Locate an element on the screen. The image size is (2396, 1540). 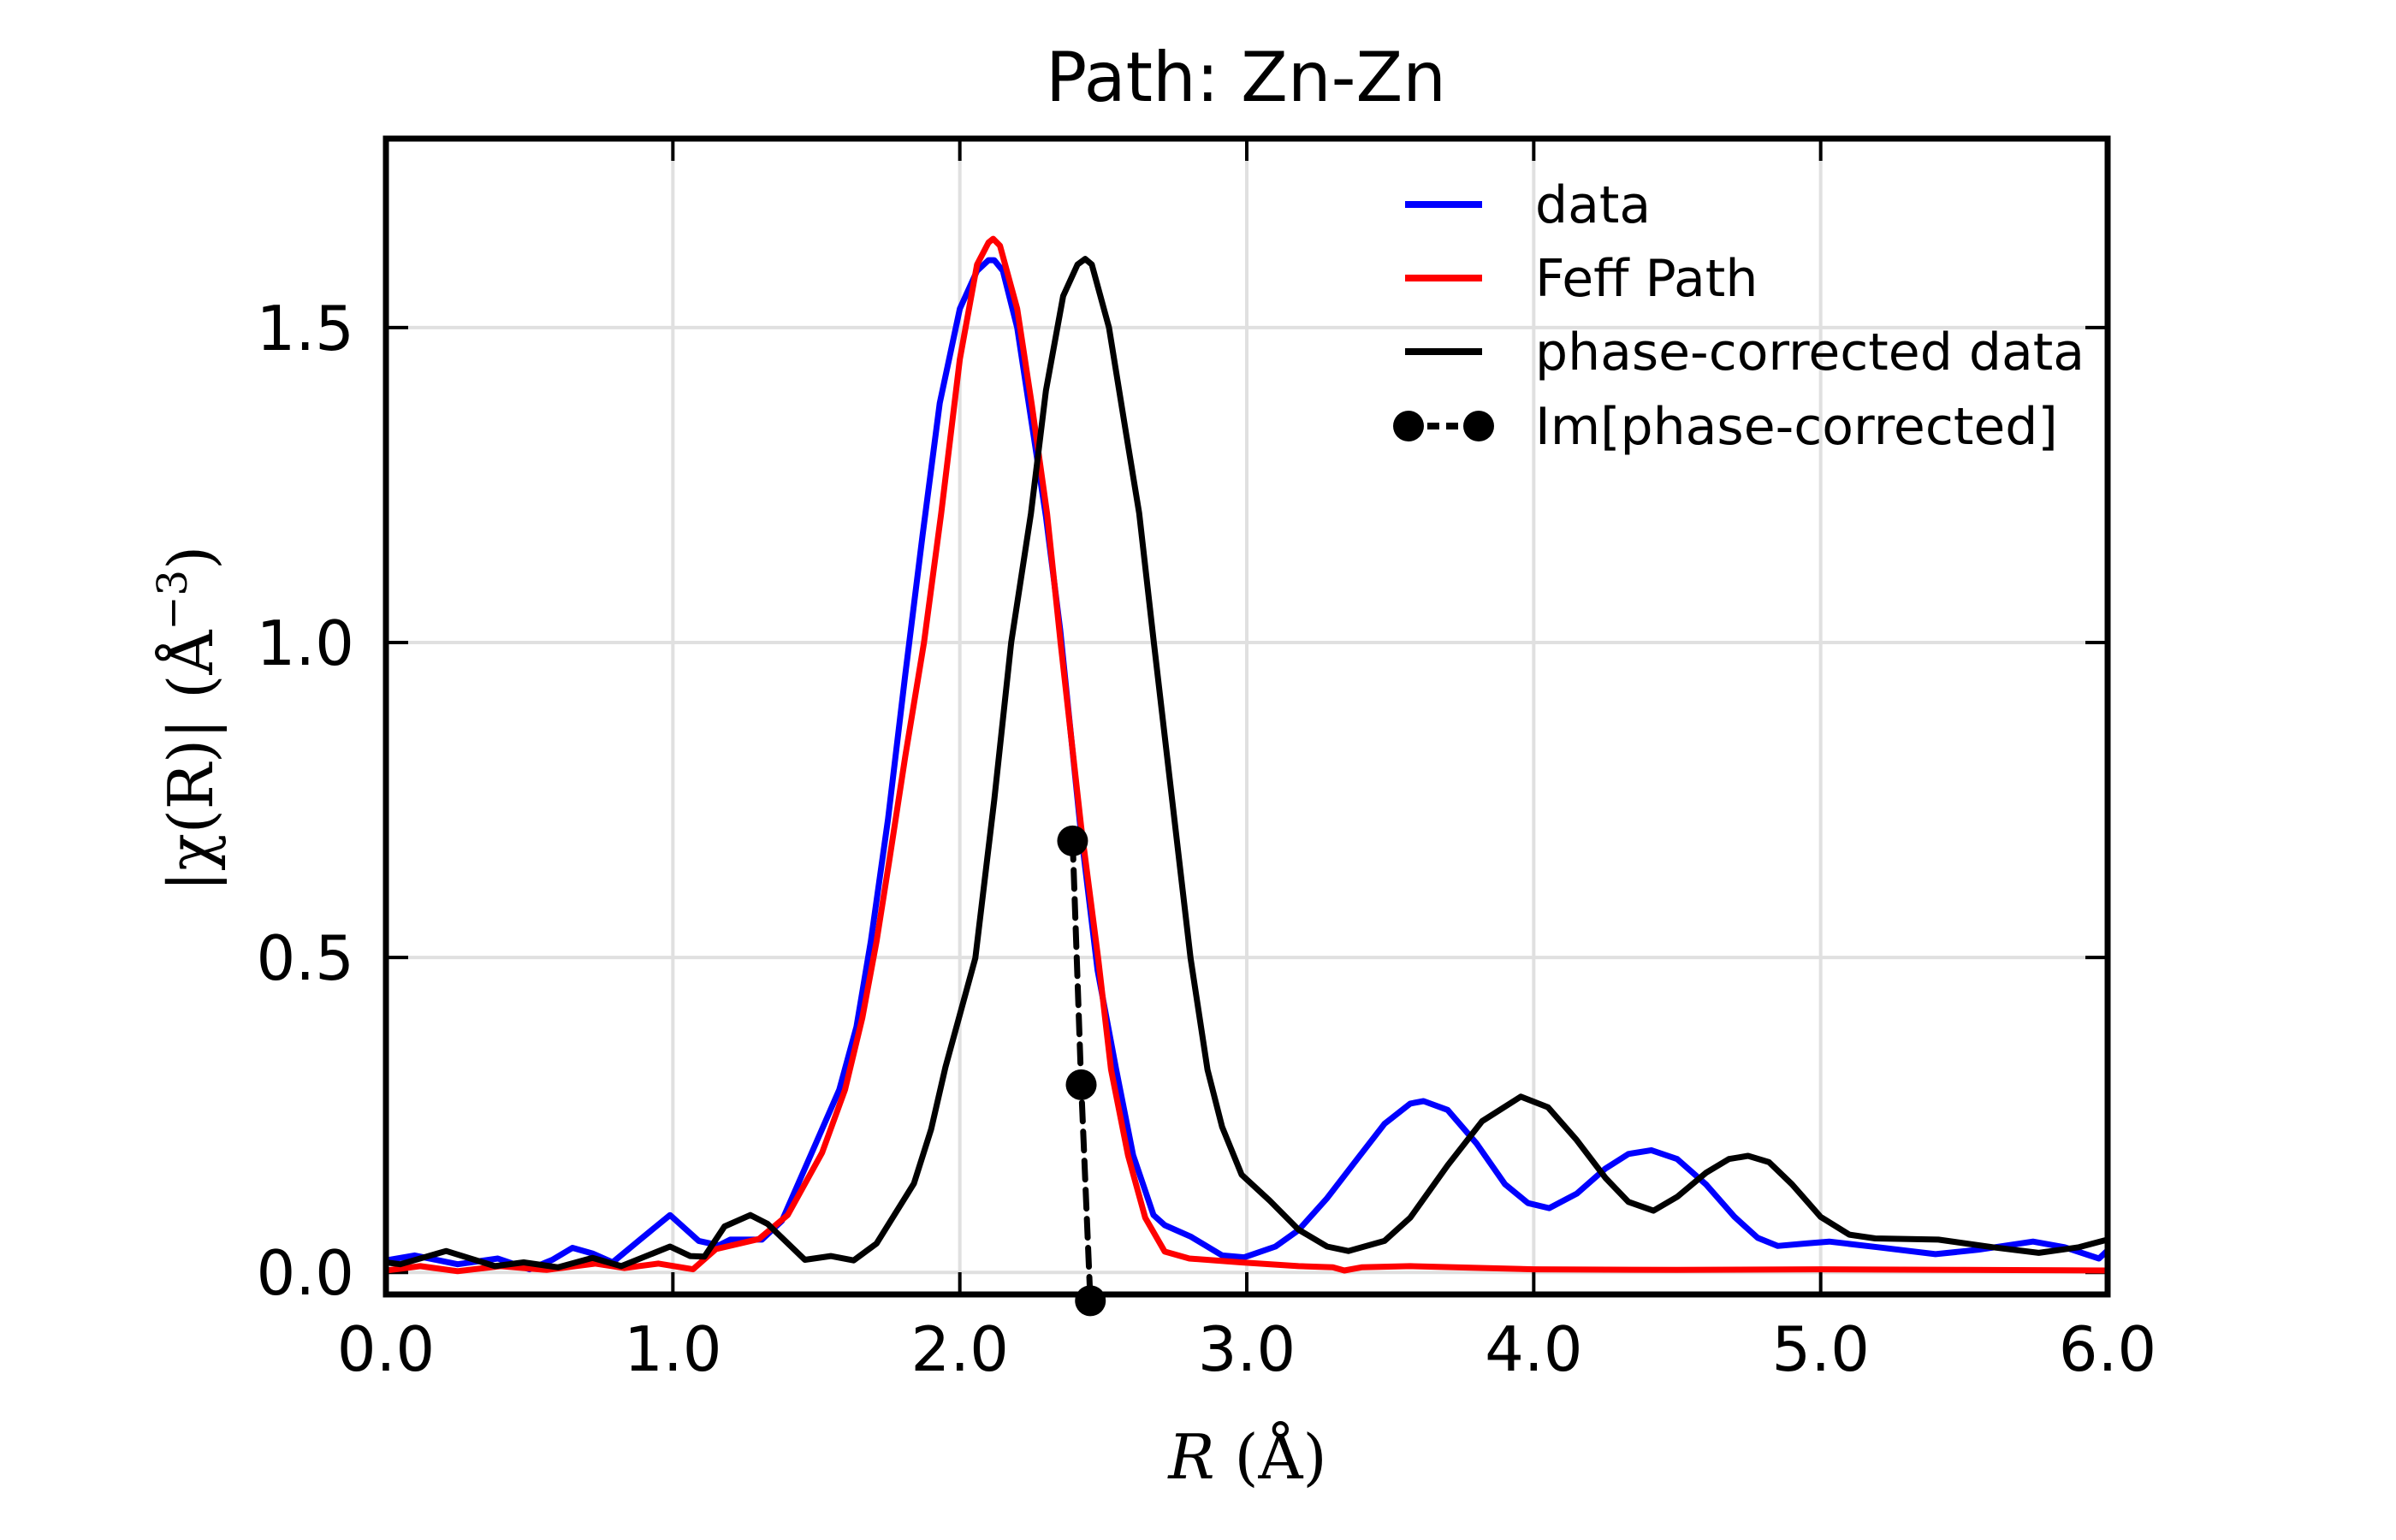
legend-label: data is located at coordinates (1593, 205).